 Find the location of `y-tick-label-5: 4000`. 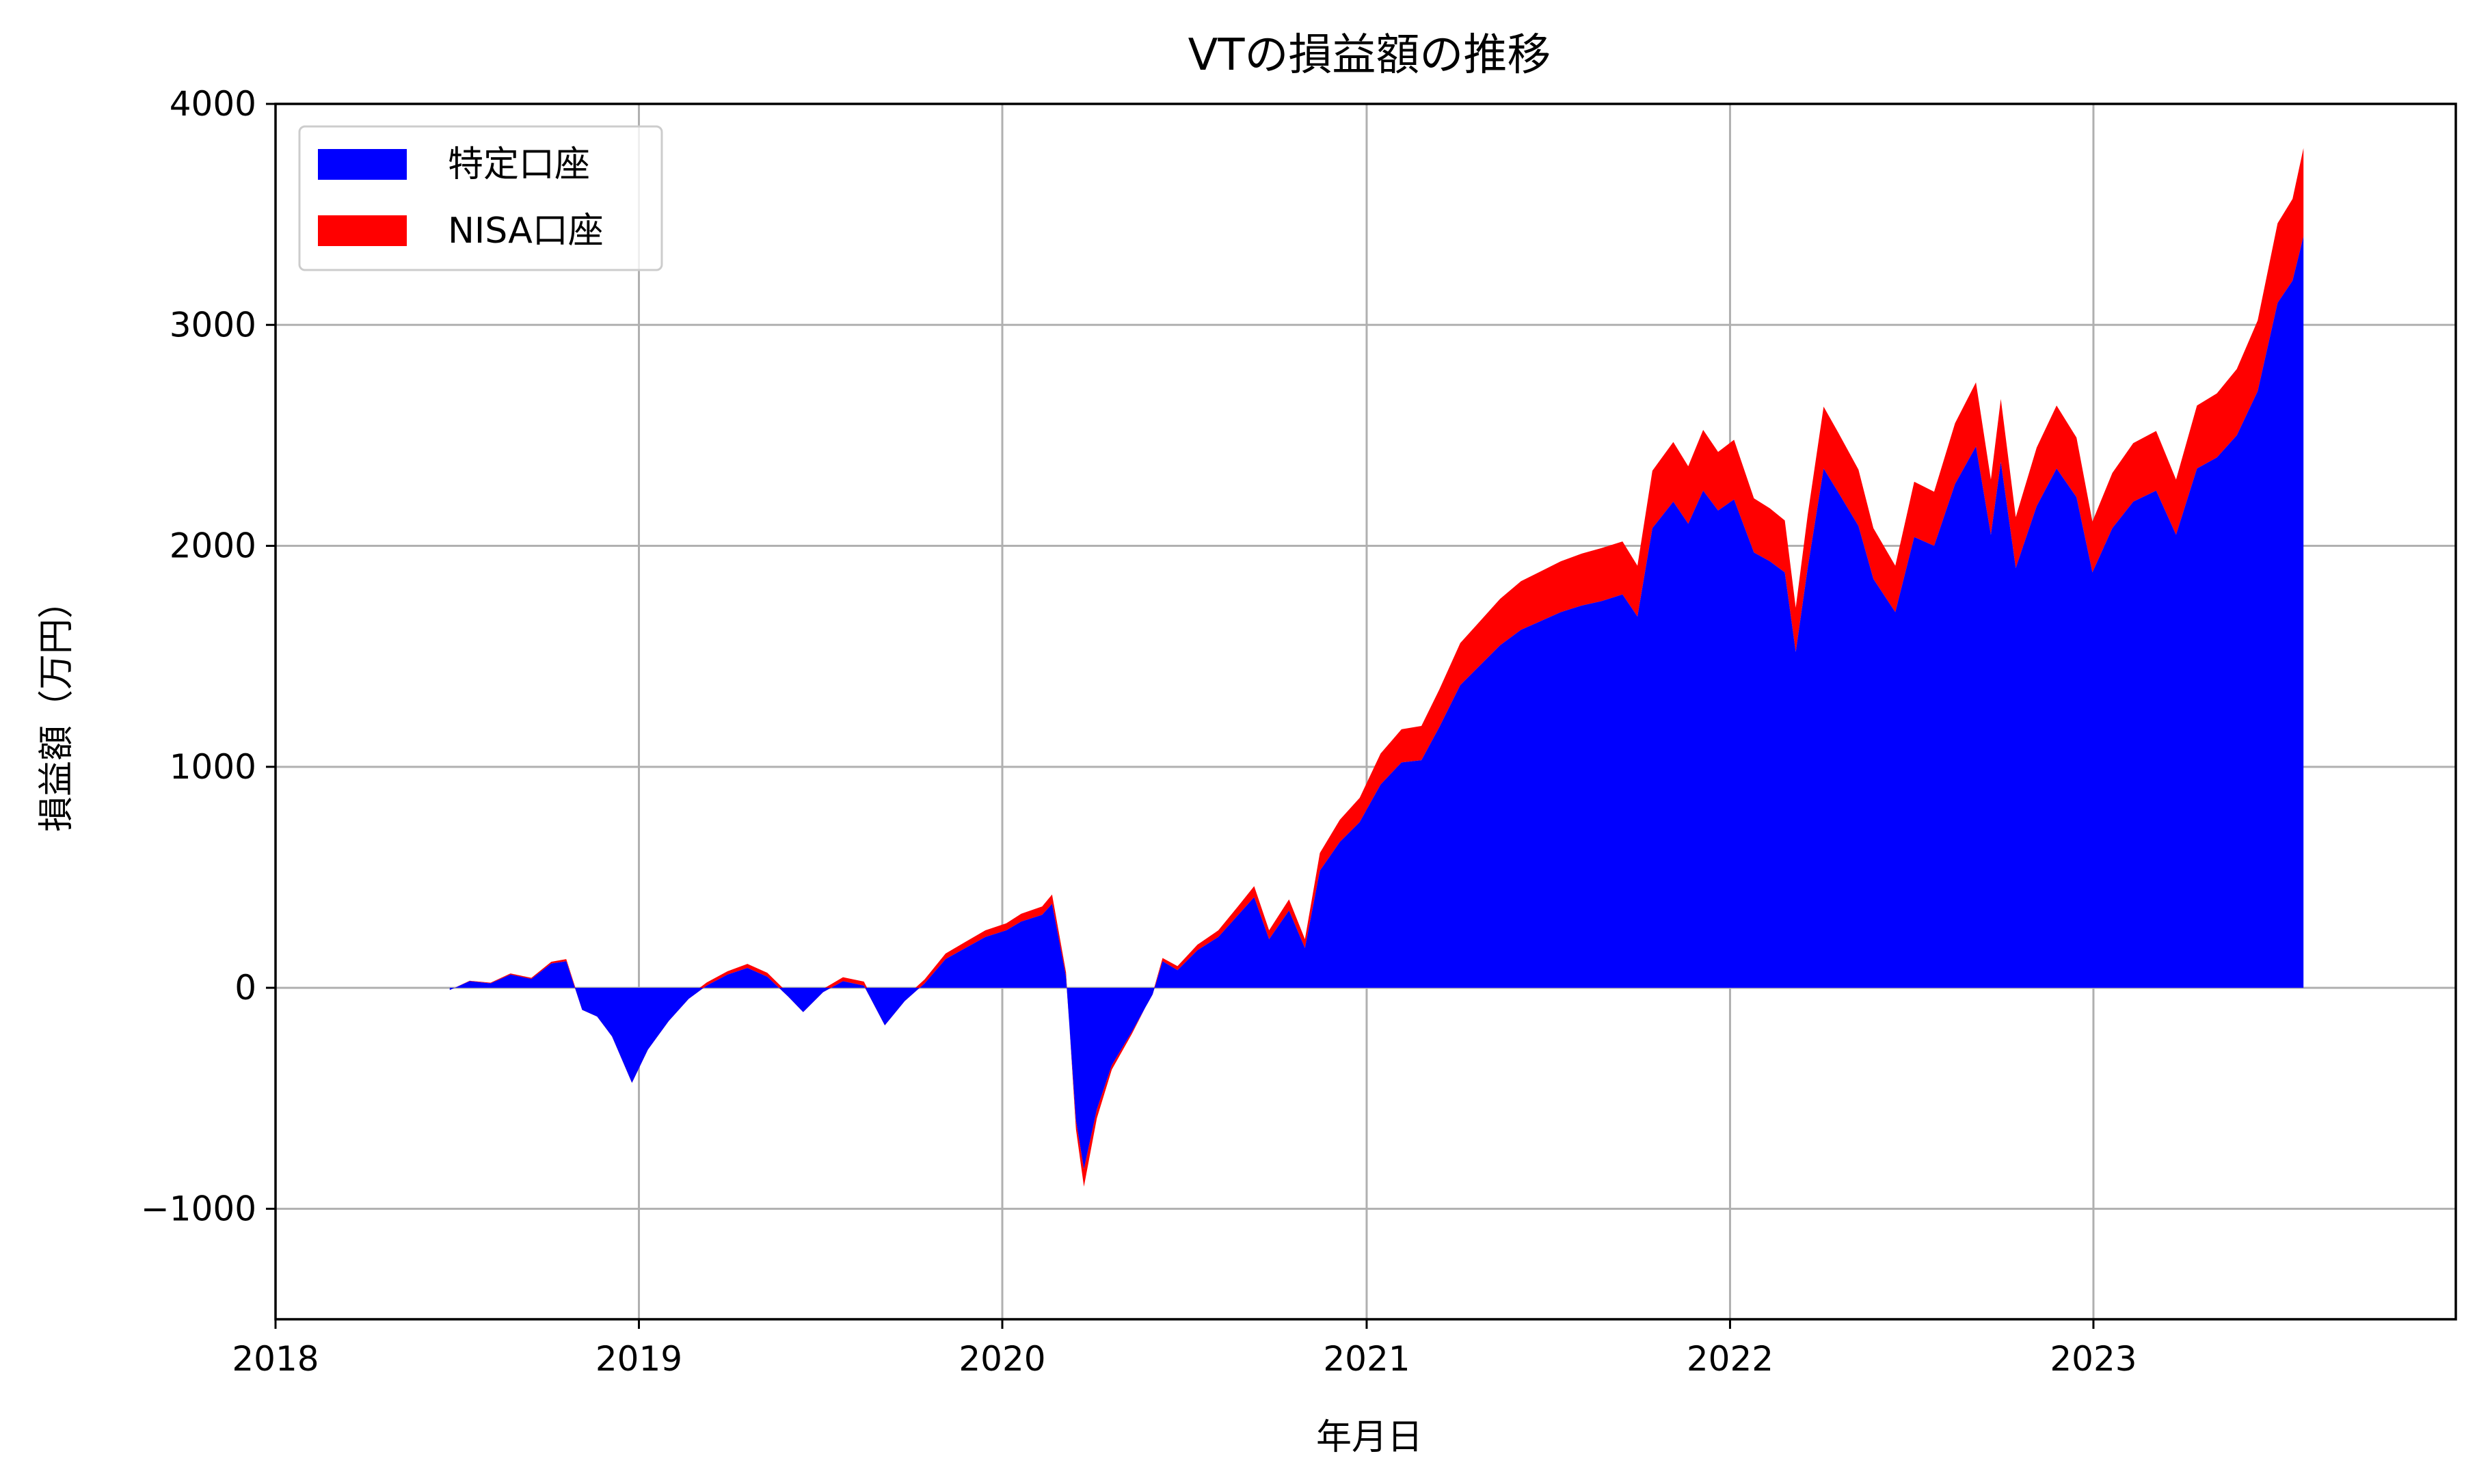

y-tick-label-5: 4000 is located at coordinates (213, 104).